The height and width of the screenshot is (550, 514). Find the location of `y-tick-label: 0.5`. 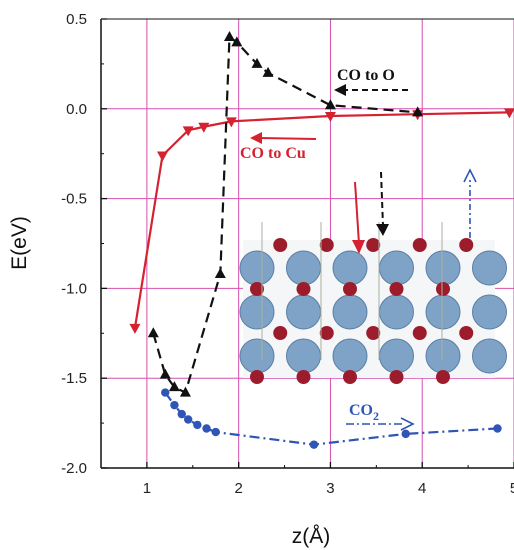

y-tick-label: 0.5 is located at coordinates (76, 19).